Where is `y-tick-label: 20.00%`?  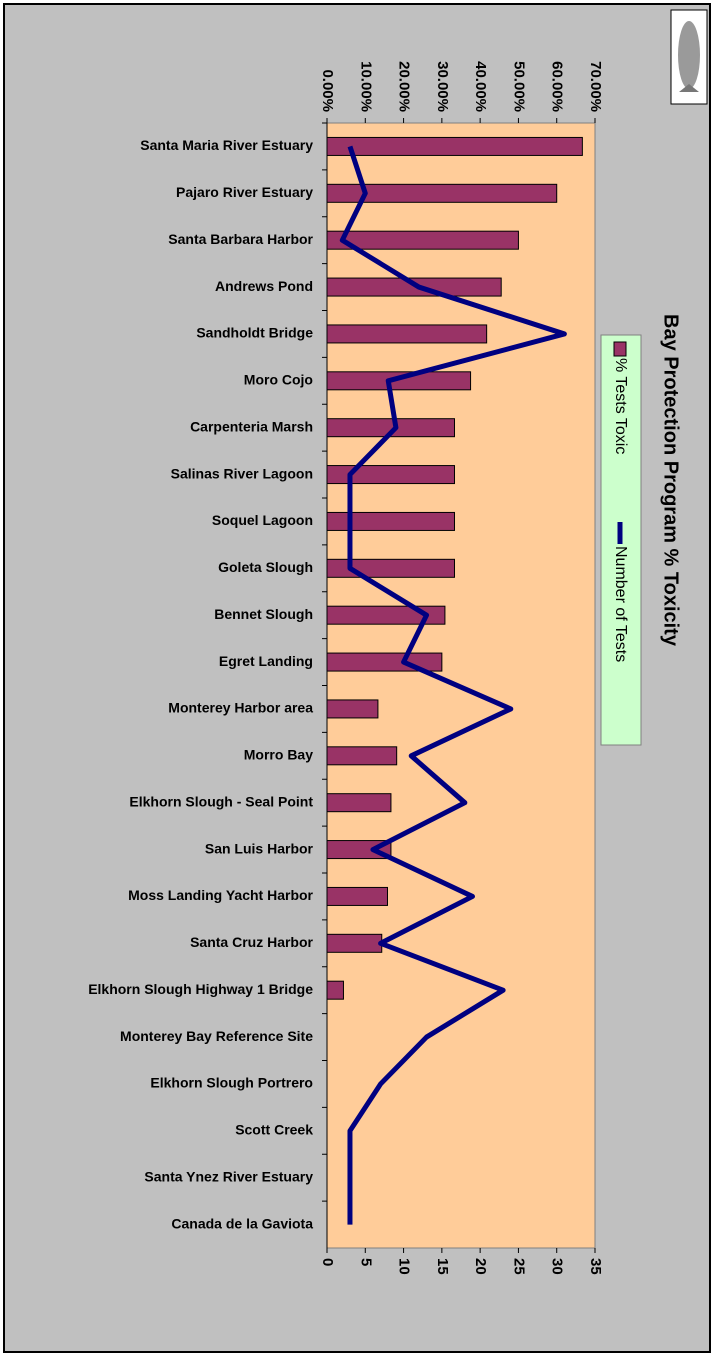
y-tick-label: 20.00% is located at coordinates (404, 86).